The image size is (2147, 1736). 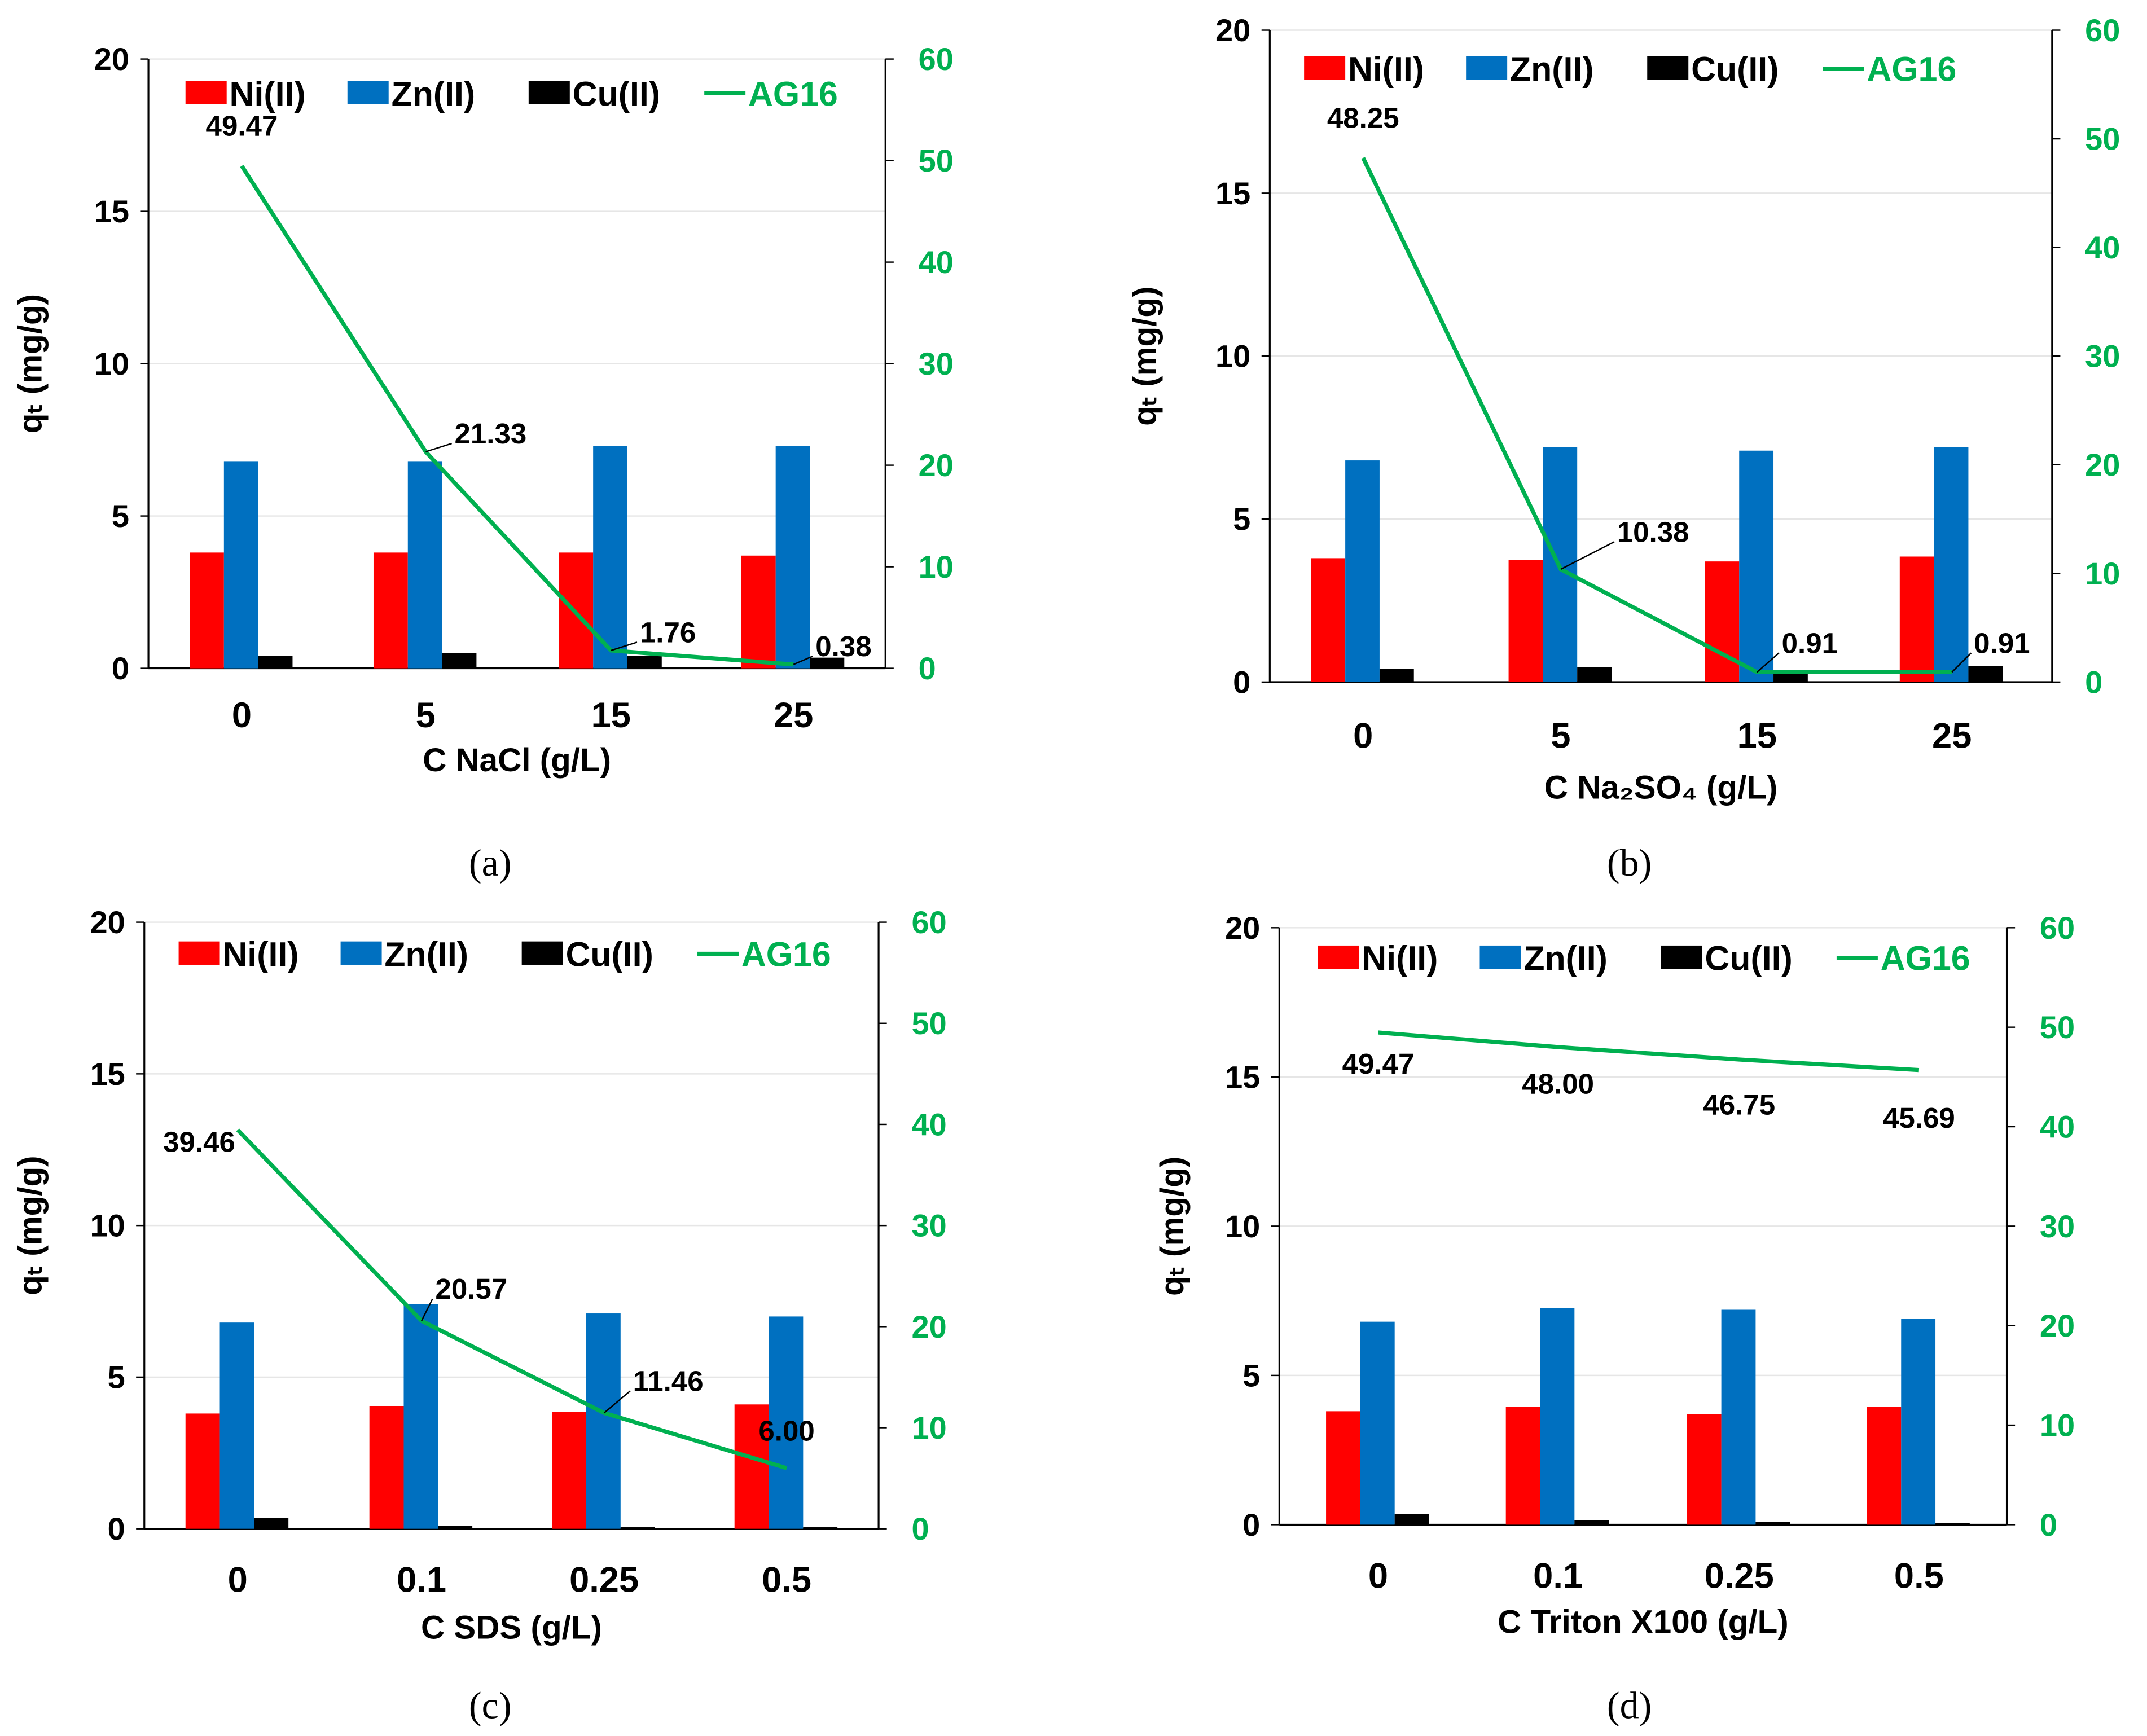 What do you see at coordinates (668, 632) in the screenshot?
I see `ag16-data-label: 1.76` at bounding box center [668, 632].